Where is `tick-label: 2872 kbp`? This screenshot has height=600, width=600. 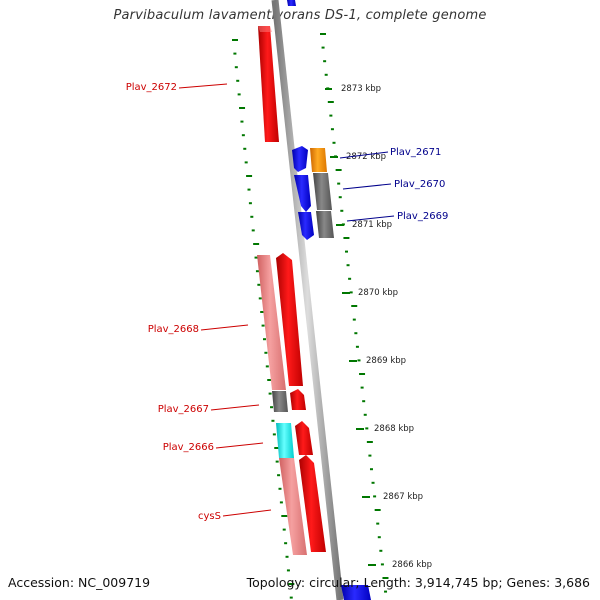 tick-label: 2872 kbp is located at coordinates (366, 157).